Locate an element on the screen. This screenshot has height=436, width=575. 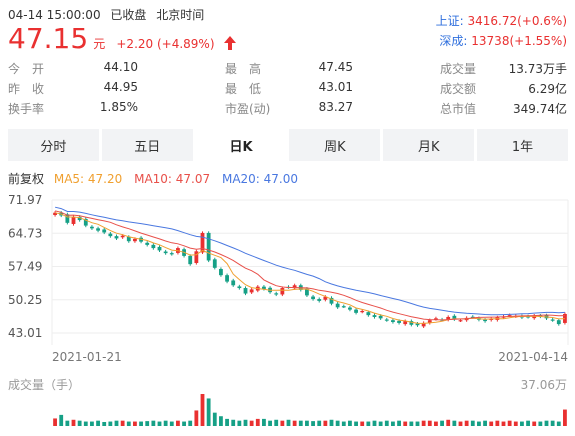
index-name: 深成: is located at coordinates (453, 41).